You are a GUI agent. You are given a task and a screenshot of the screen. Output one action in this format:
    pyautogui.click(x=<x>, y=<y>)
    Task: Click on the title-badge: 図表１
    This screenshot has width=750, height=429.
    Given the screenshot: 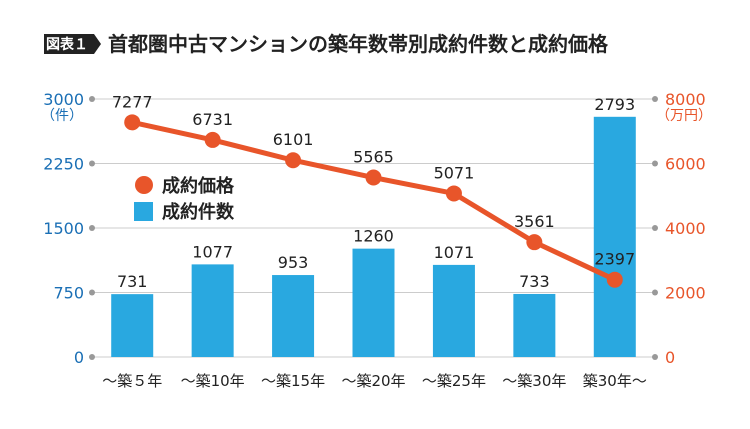 What is the action you would take?
    pyautogui.click(x=72, y=44)
    